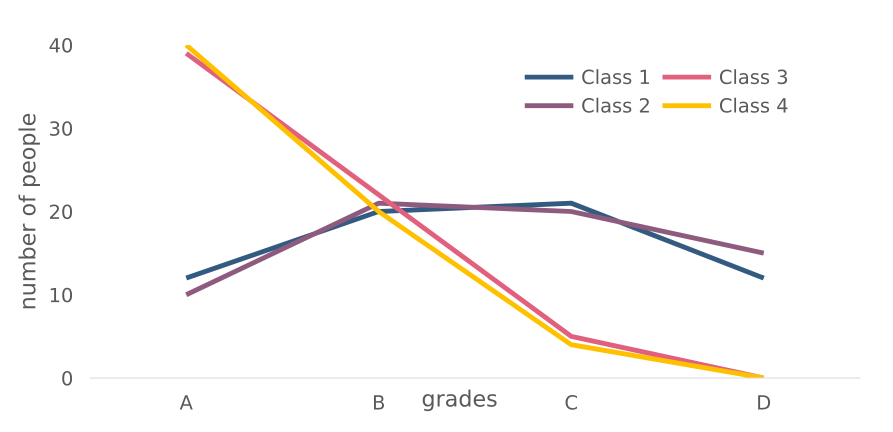  I want to click on y-tick-label: 30, so click(61, 128).